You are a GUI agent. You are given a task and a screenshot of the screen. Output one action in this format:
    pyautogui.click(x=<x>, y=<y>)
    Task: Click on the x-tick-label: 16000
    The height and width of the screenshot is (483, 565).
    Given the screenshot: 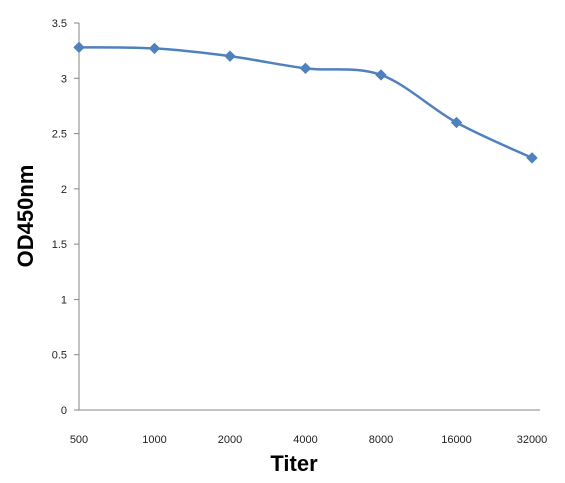 What is the action you would take?
    pyautogui.click(x=456, y=440)
    